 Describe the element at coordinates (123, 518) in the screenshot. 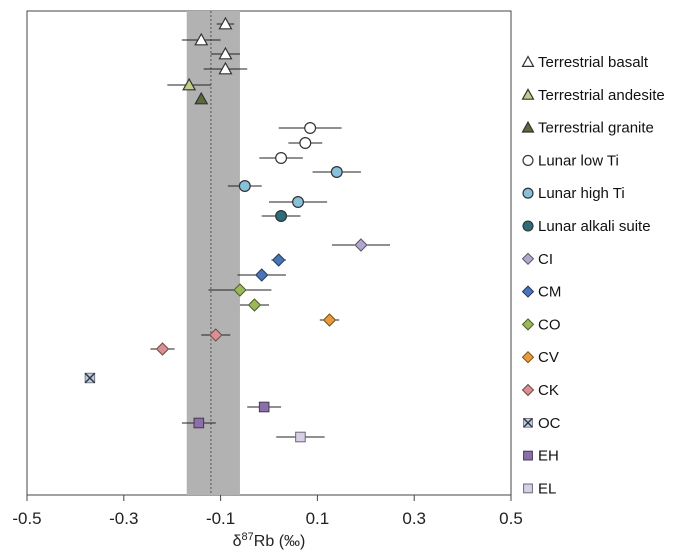

I see `x-tick-label: -0.3` at that location.